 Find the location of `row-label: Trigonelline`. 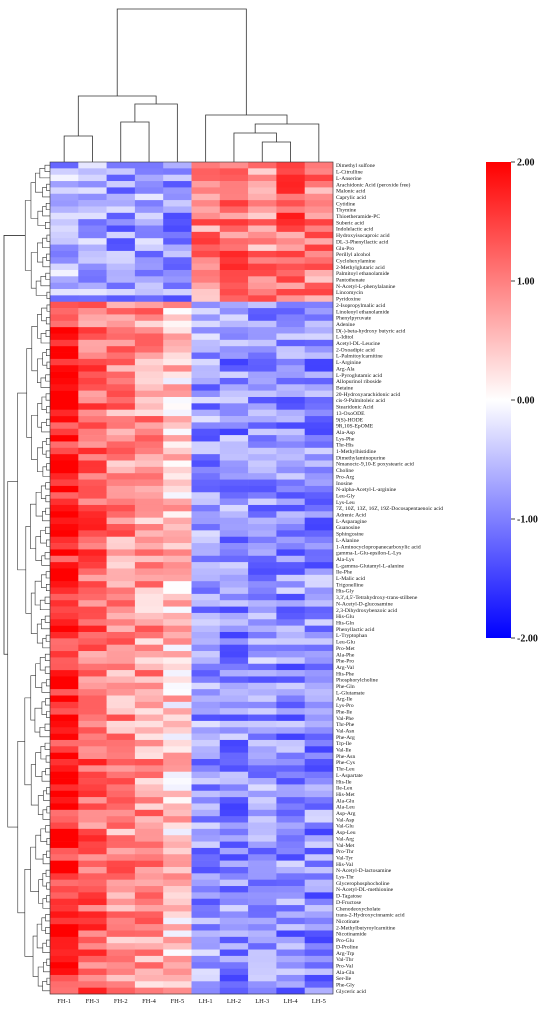

row-label: Trigonelline is located at coordinates (350, 585).